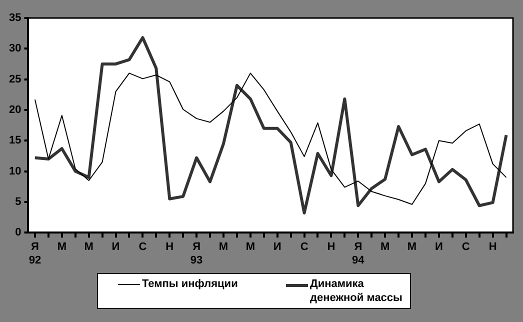  Describe the element at coordinates (15, 171) in the screenshot. I see `y-tick-label: 10` at that location.